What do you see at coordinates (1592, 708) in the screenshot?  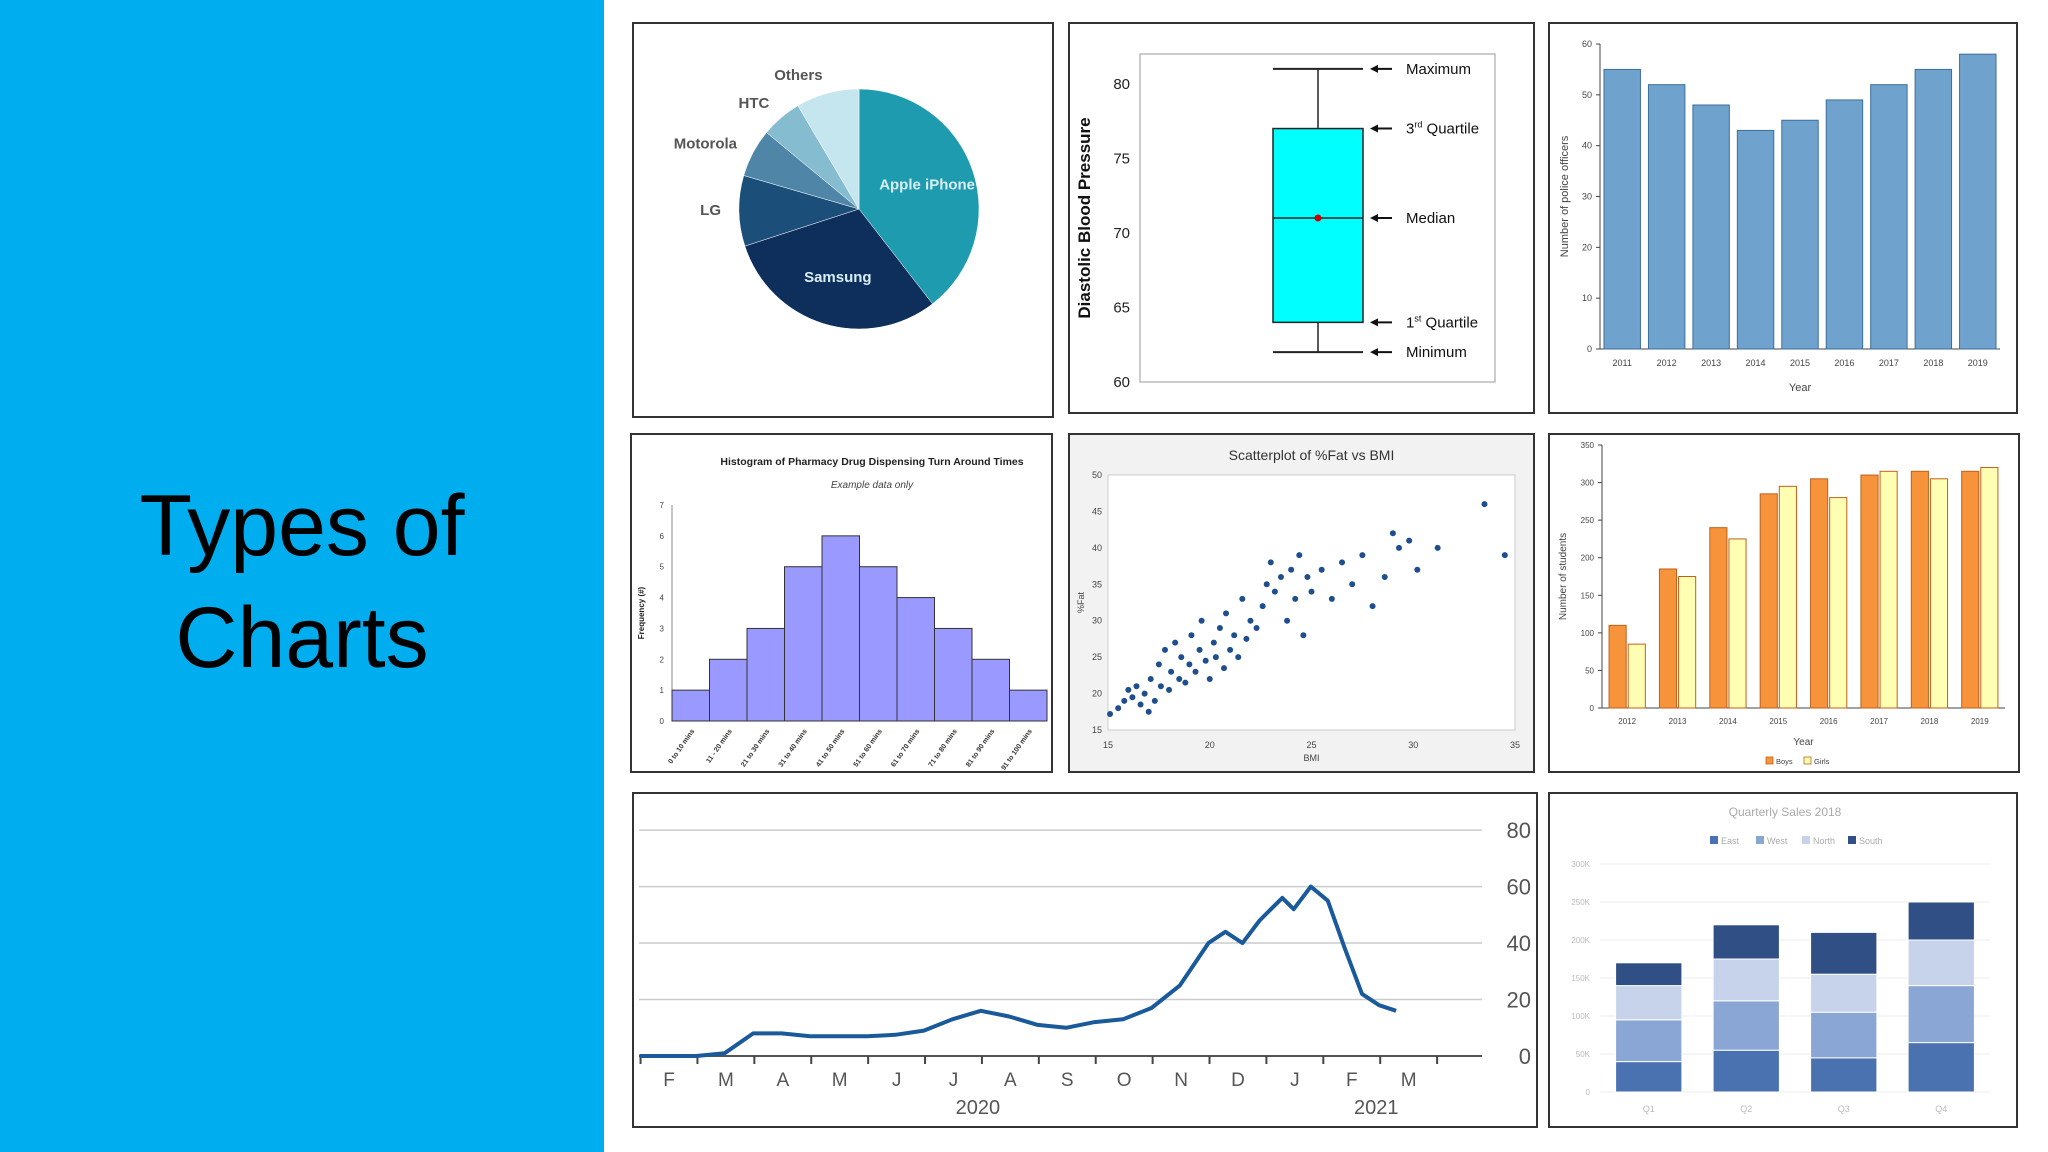 I see `y-tick-label: 0` at bounding box center [1592, 708].